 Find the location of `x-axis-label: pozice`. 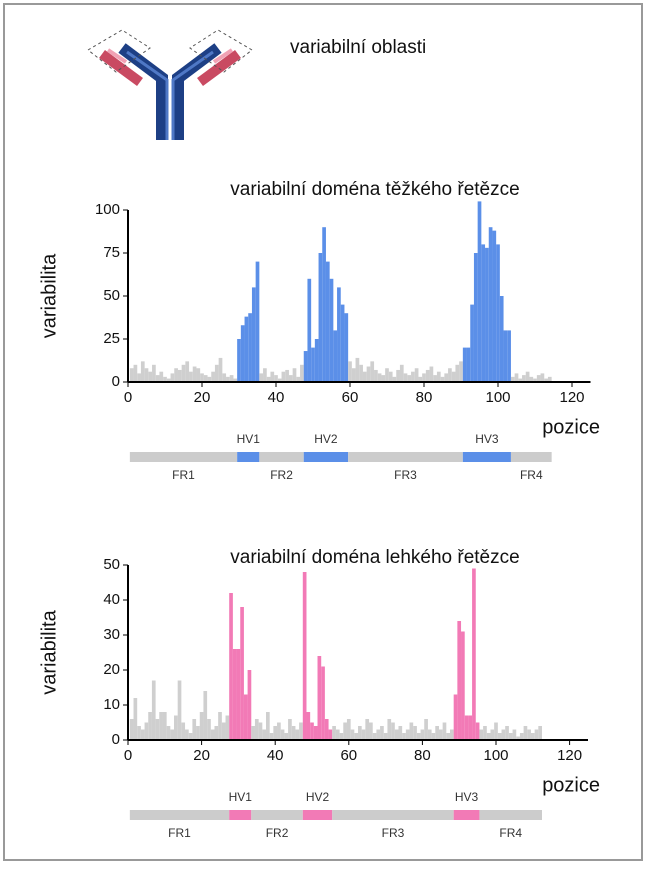

x-axis-label: pozice is located at coordinates (571, 427).